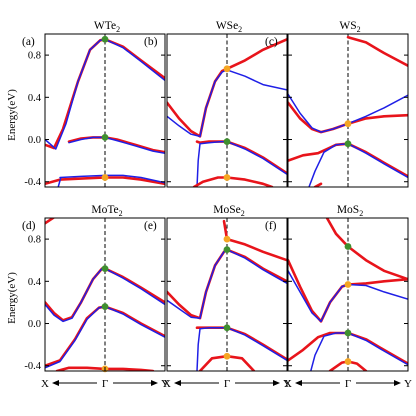  What do you see at coordinates (12, 298) in the screenshot?
I see `y-axis-label-bottom: Energy(eV)` at bounding box center [12, 298].